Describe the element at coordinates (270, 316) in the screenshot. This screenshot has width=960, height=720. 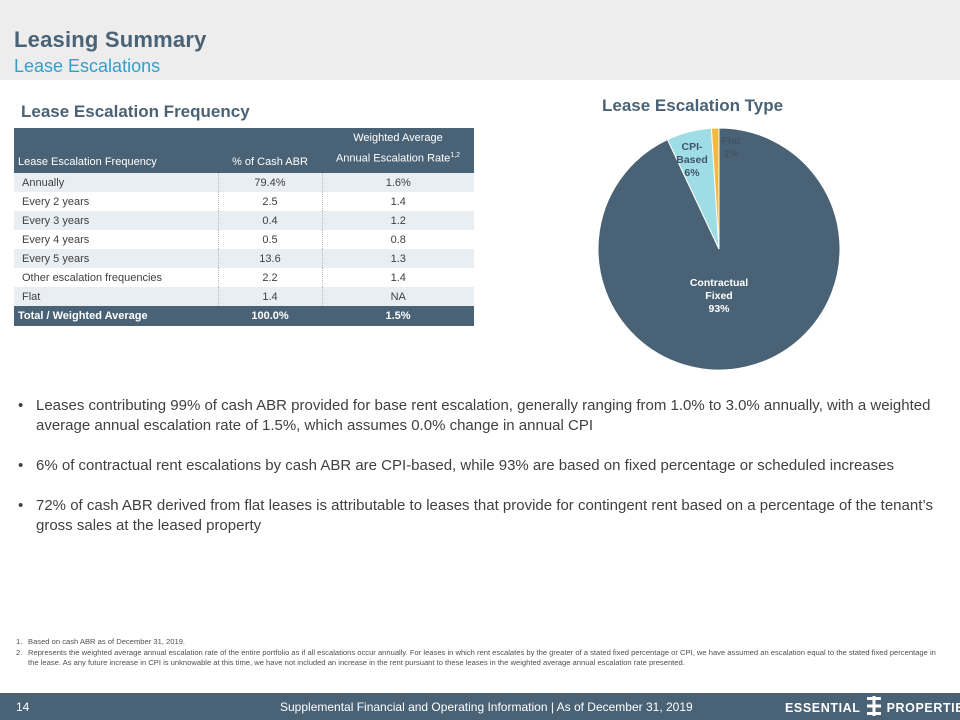
I see `cell-total-cash-abr: 100.0%` at that location.